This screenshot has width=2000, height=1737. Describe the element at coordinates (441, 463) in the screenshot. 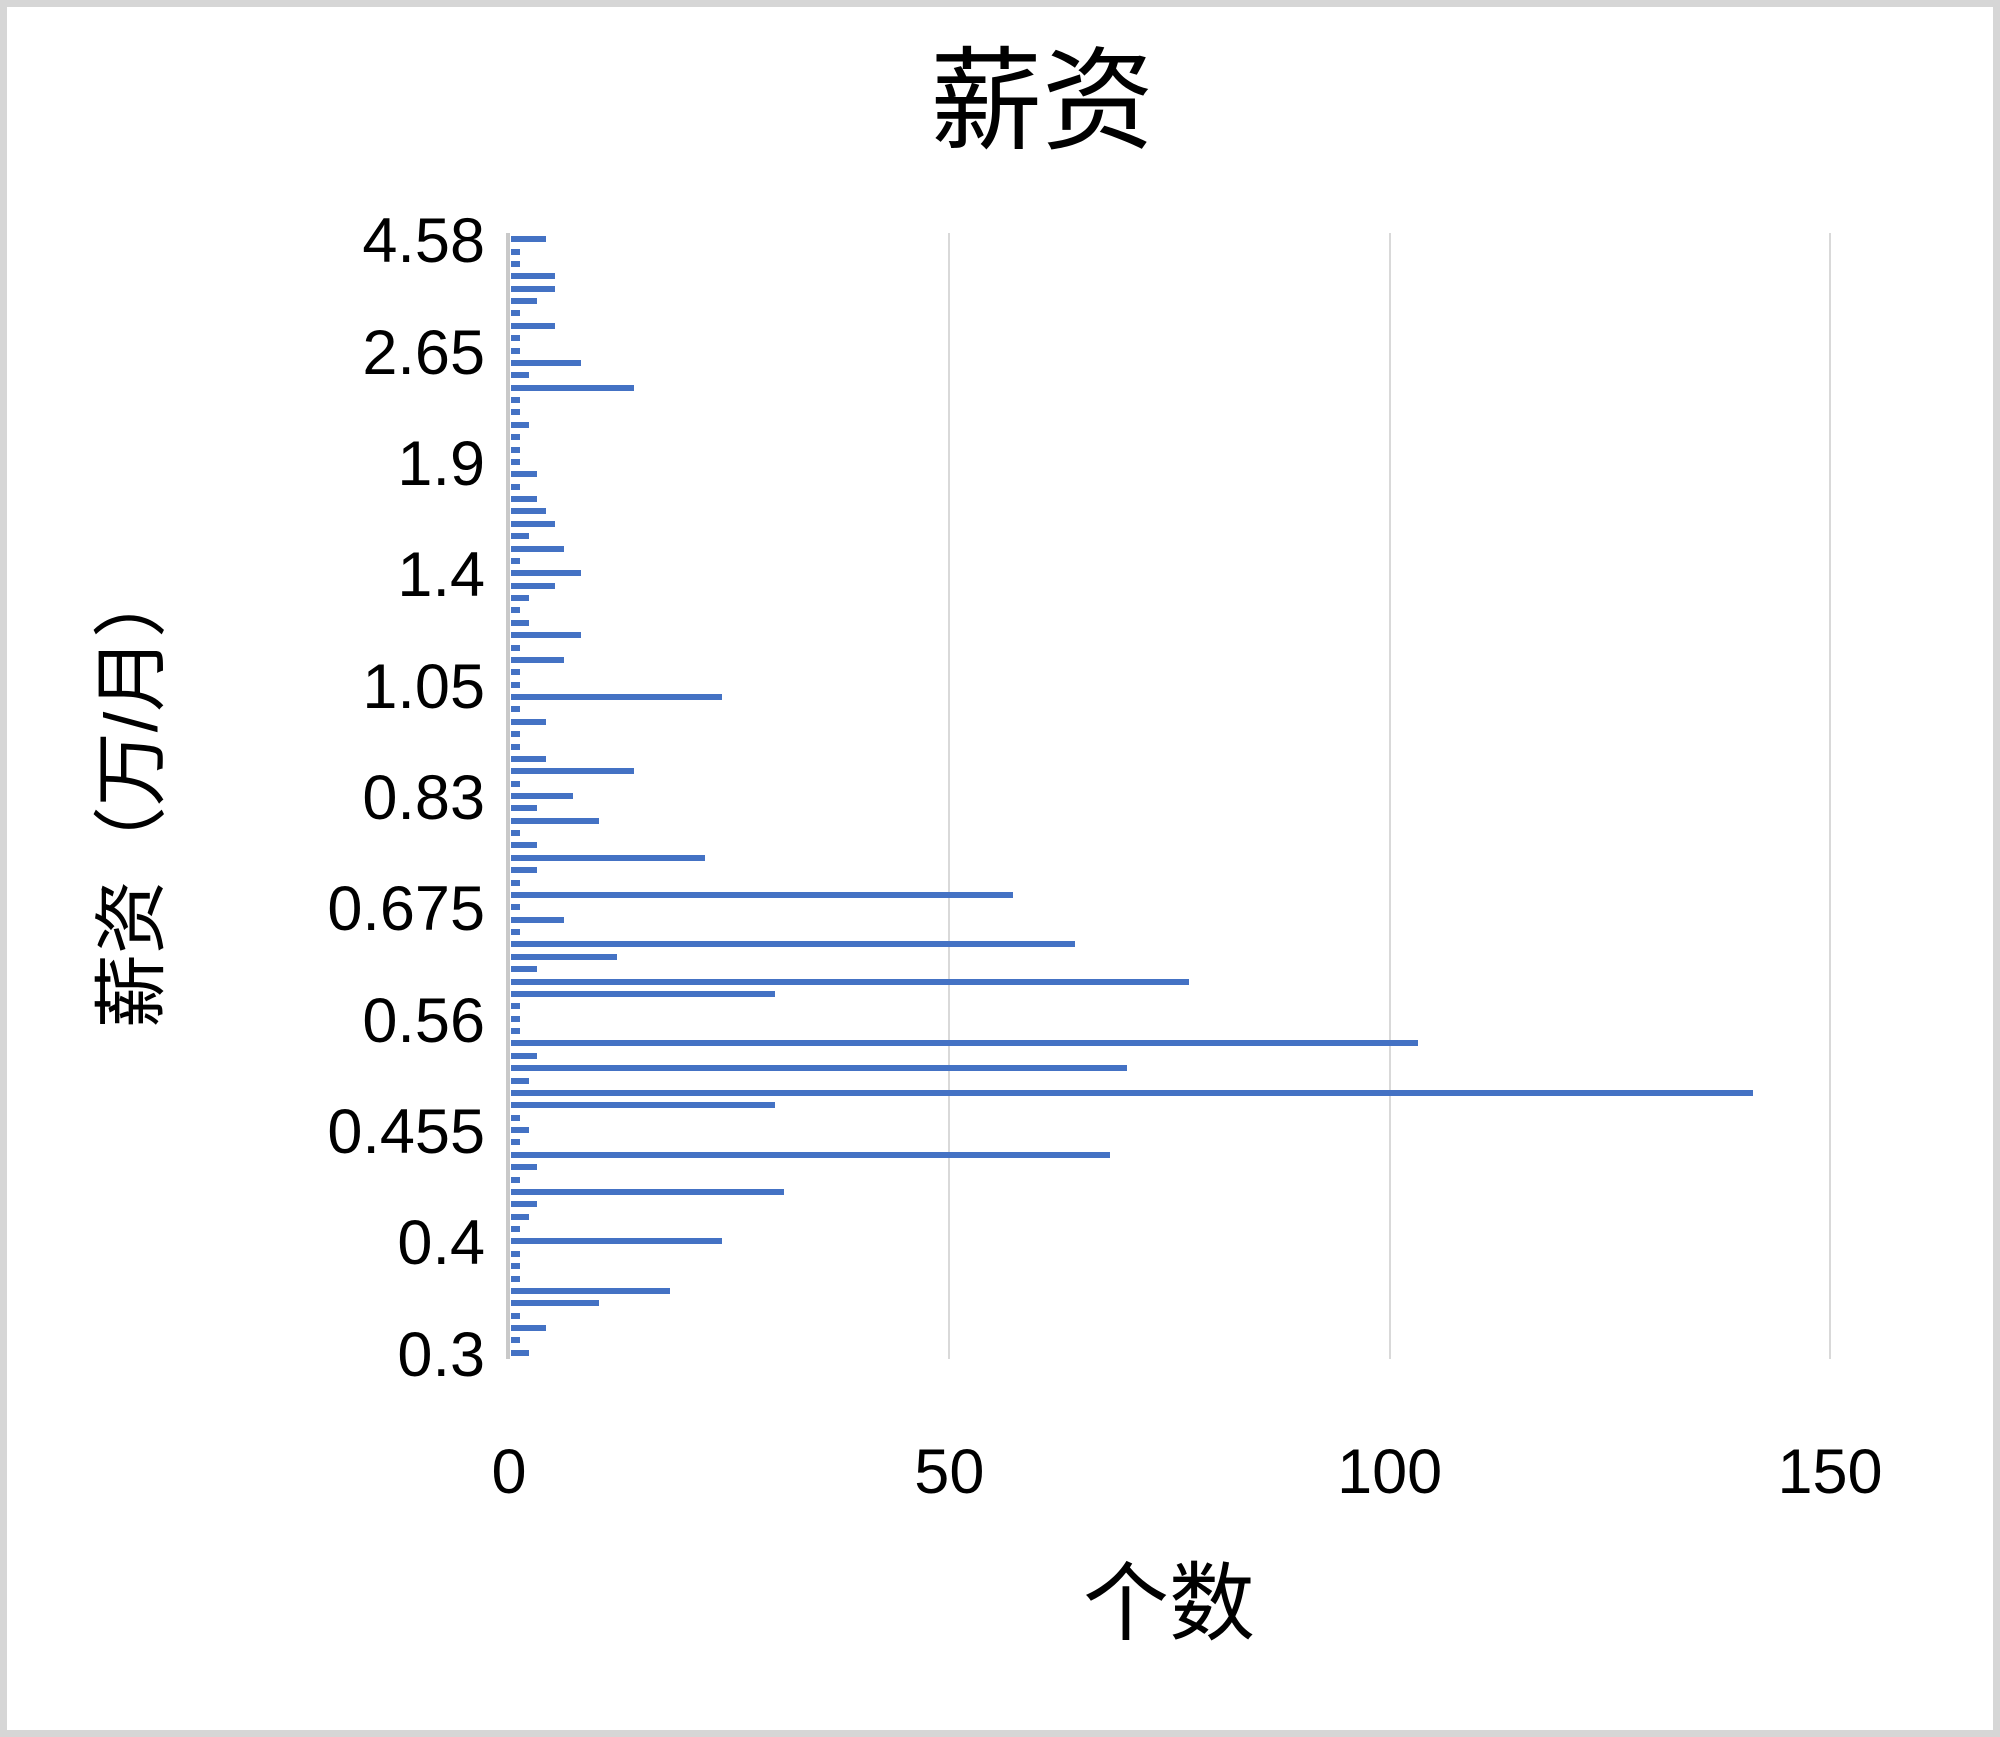

I see `y-tick-label: 1.9` at that location.